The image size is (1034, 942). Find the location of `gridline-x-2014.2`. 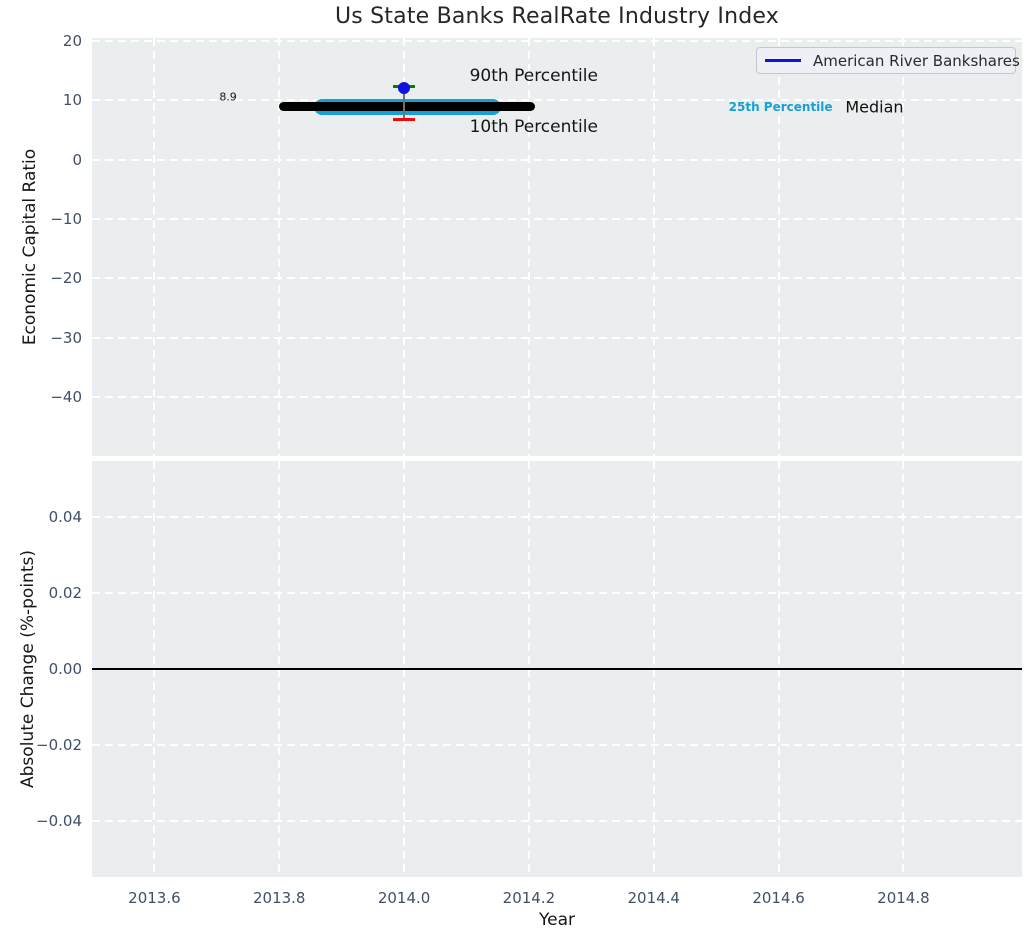

gridline-x-2014.2 is located at coordinates (528, 247).